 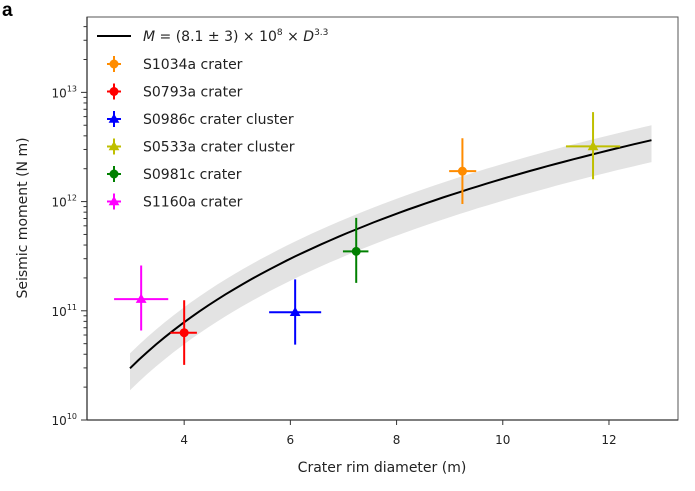 I want to click on data-point-s0986c, so click(x=295, y=312).